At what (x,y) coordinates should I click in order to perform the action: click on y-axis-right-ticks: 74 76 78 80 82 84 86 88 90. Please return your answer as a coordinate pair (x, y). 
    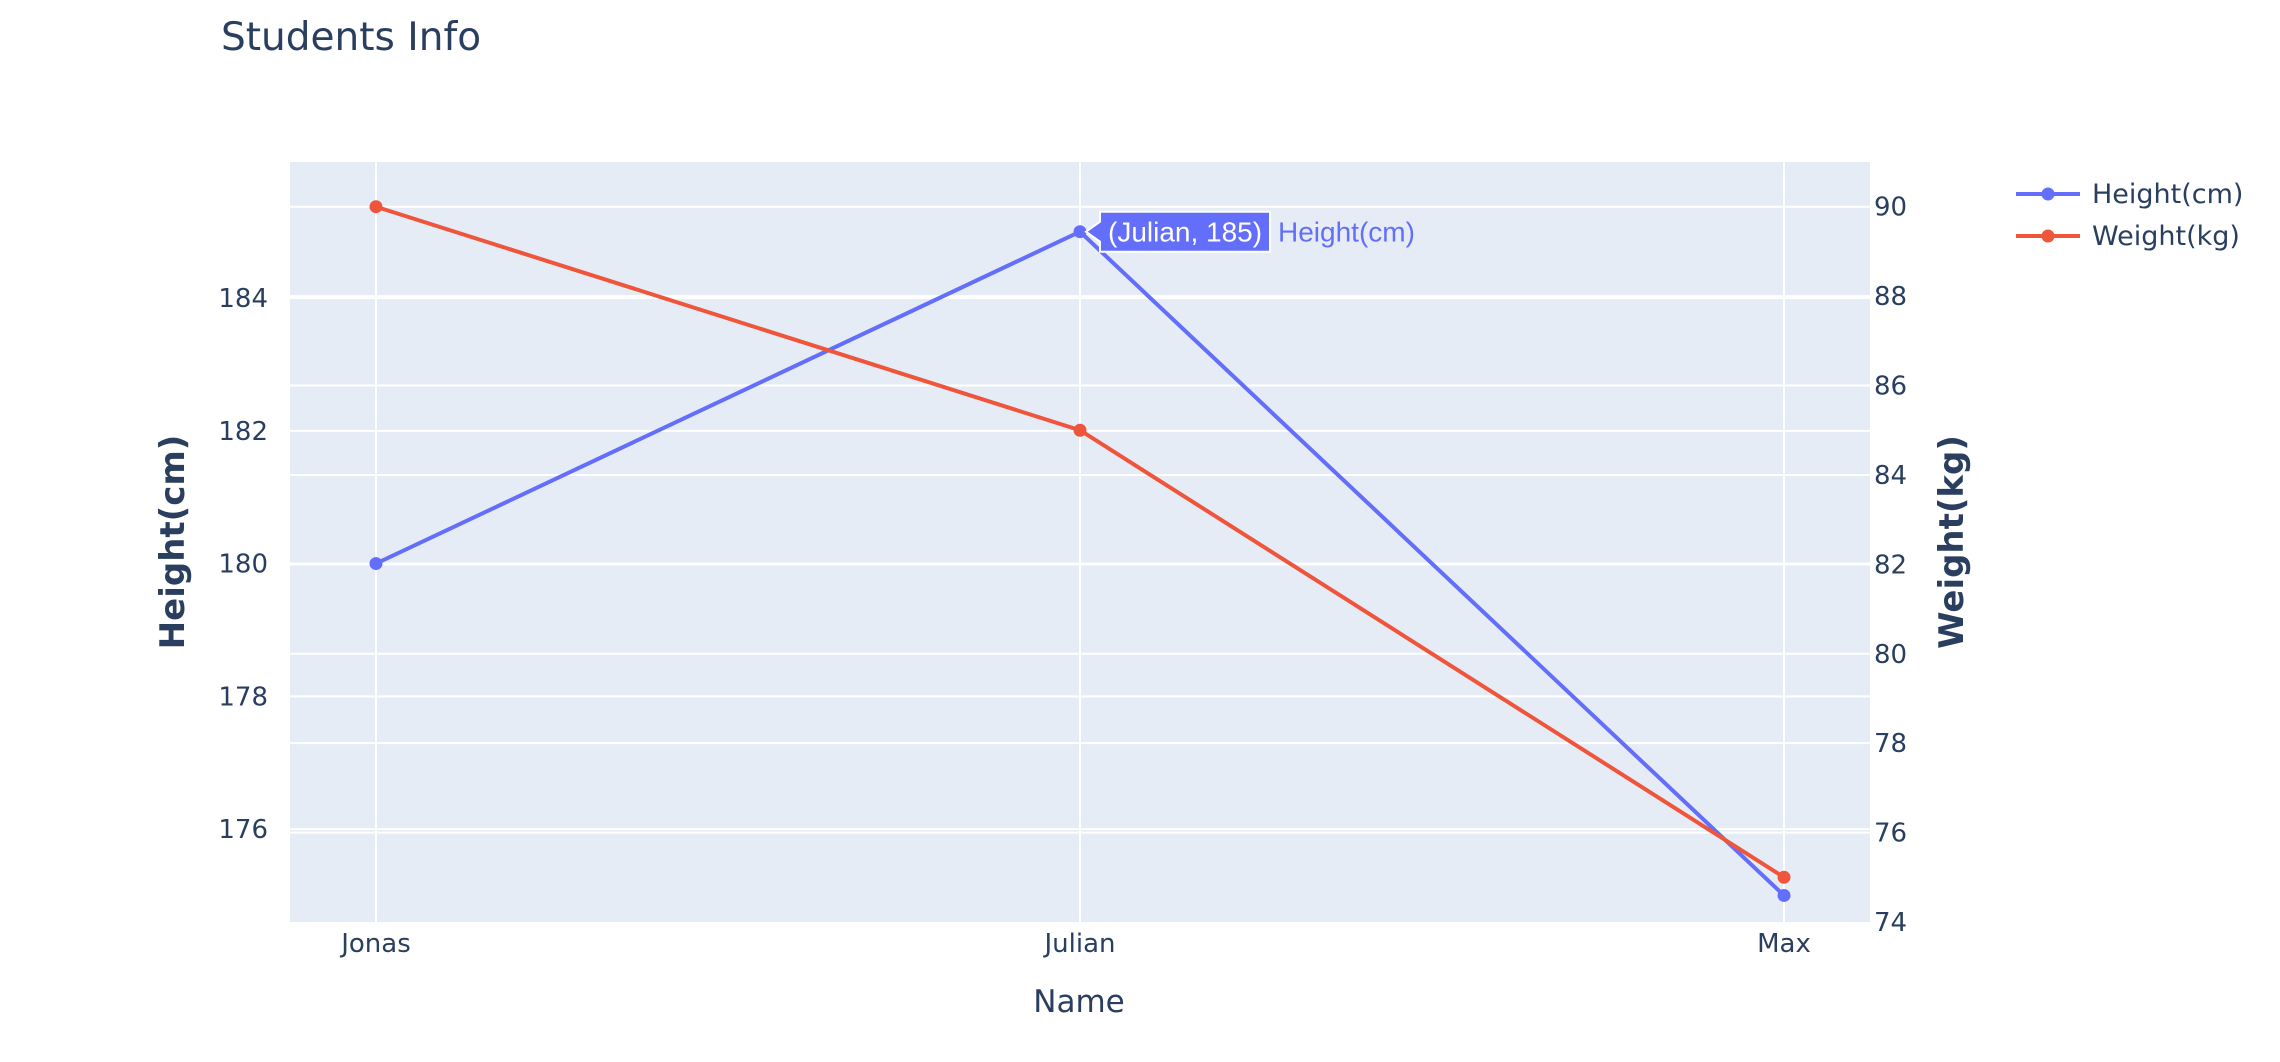
    Looking at the image, I should click on (1890, 565).